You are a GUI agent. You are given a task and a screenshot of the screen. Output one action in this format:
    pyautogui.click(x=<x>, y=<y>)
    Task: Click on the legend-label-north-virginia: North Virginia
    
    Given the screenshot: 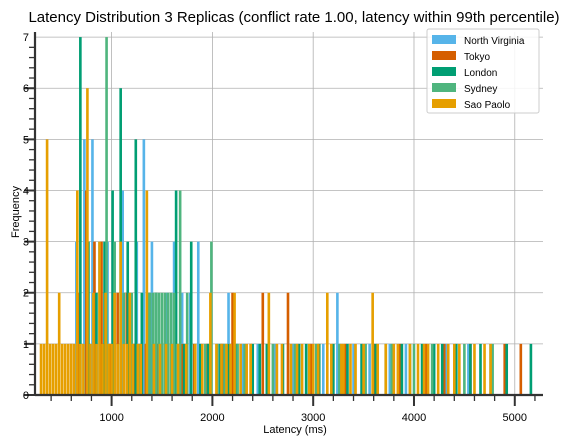 What is the action you would take?
    pyautogui.click(x=494, y=41)
    